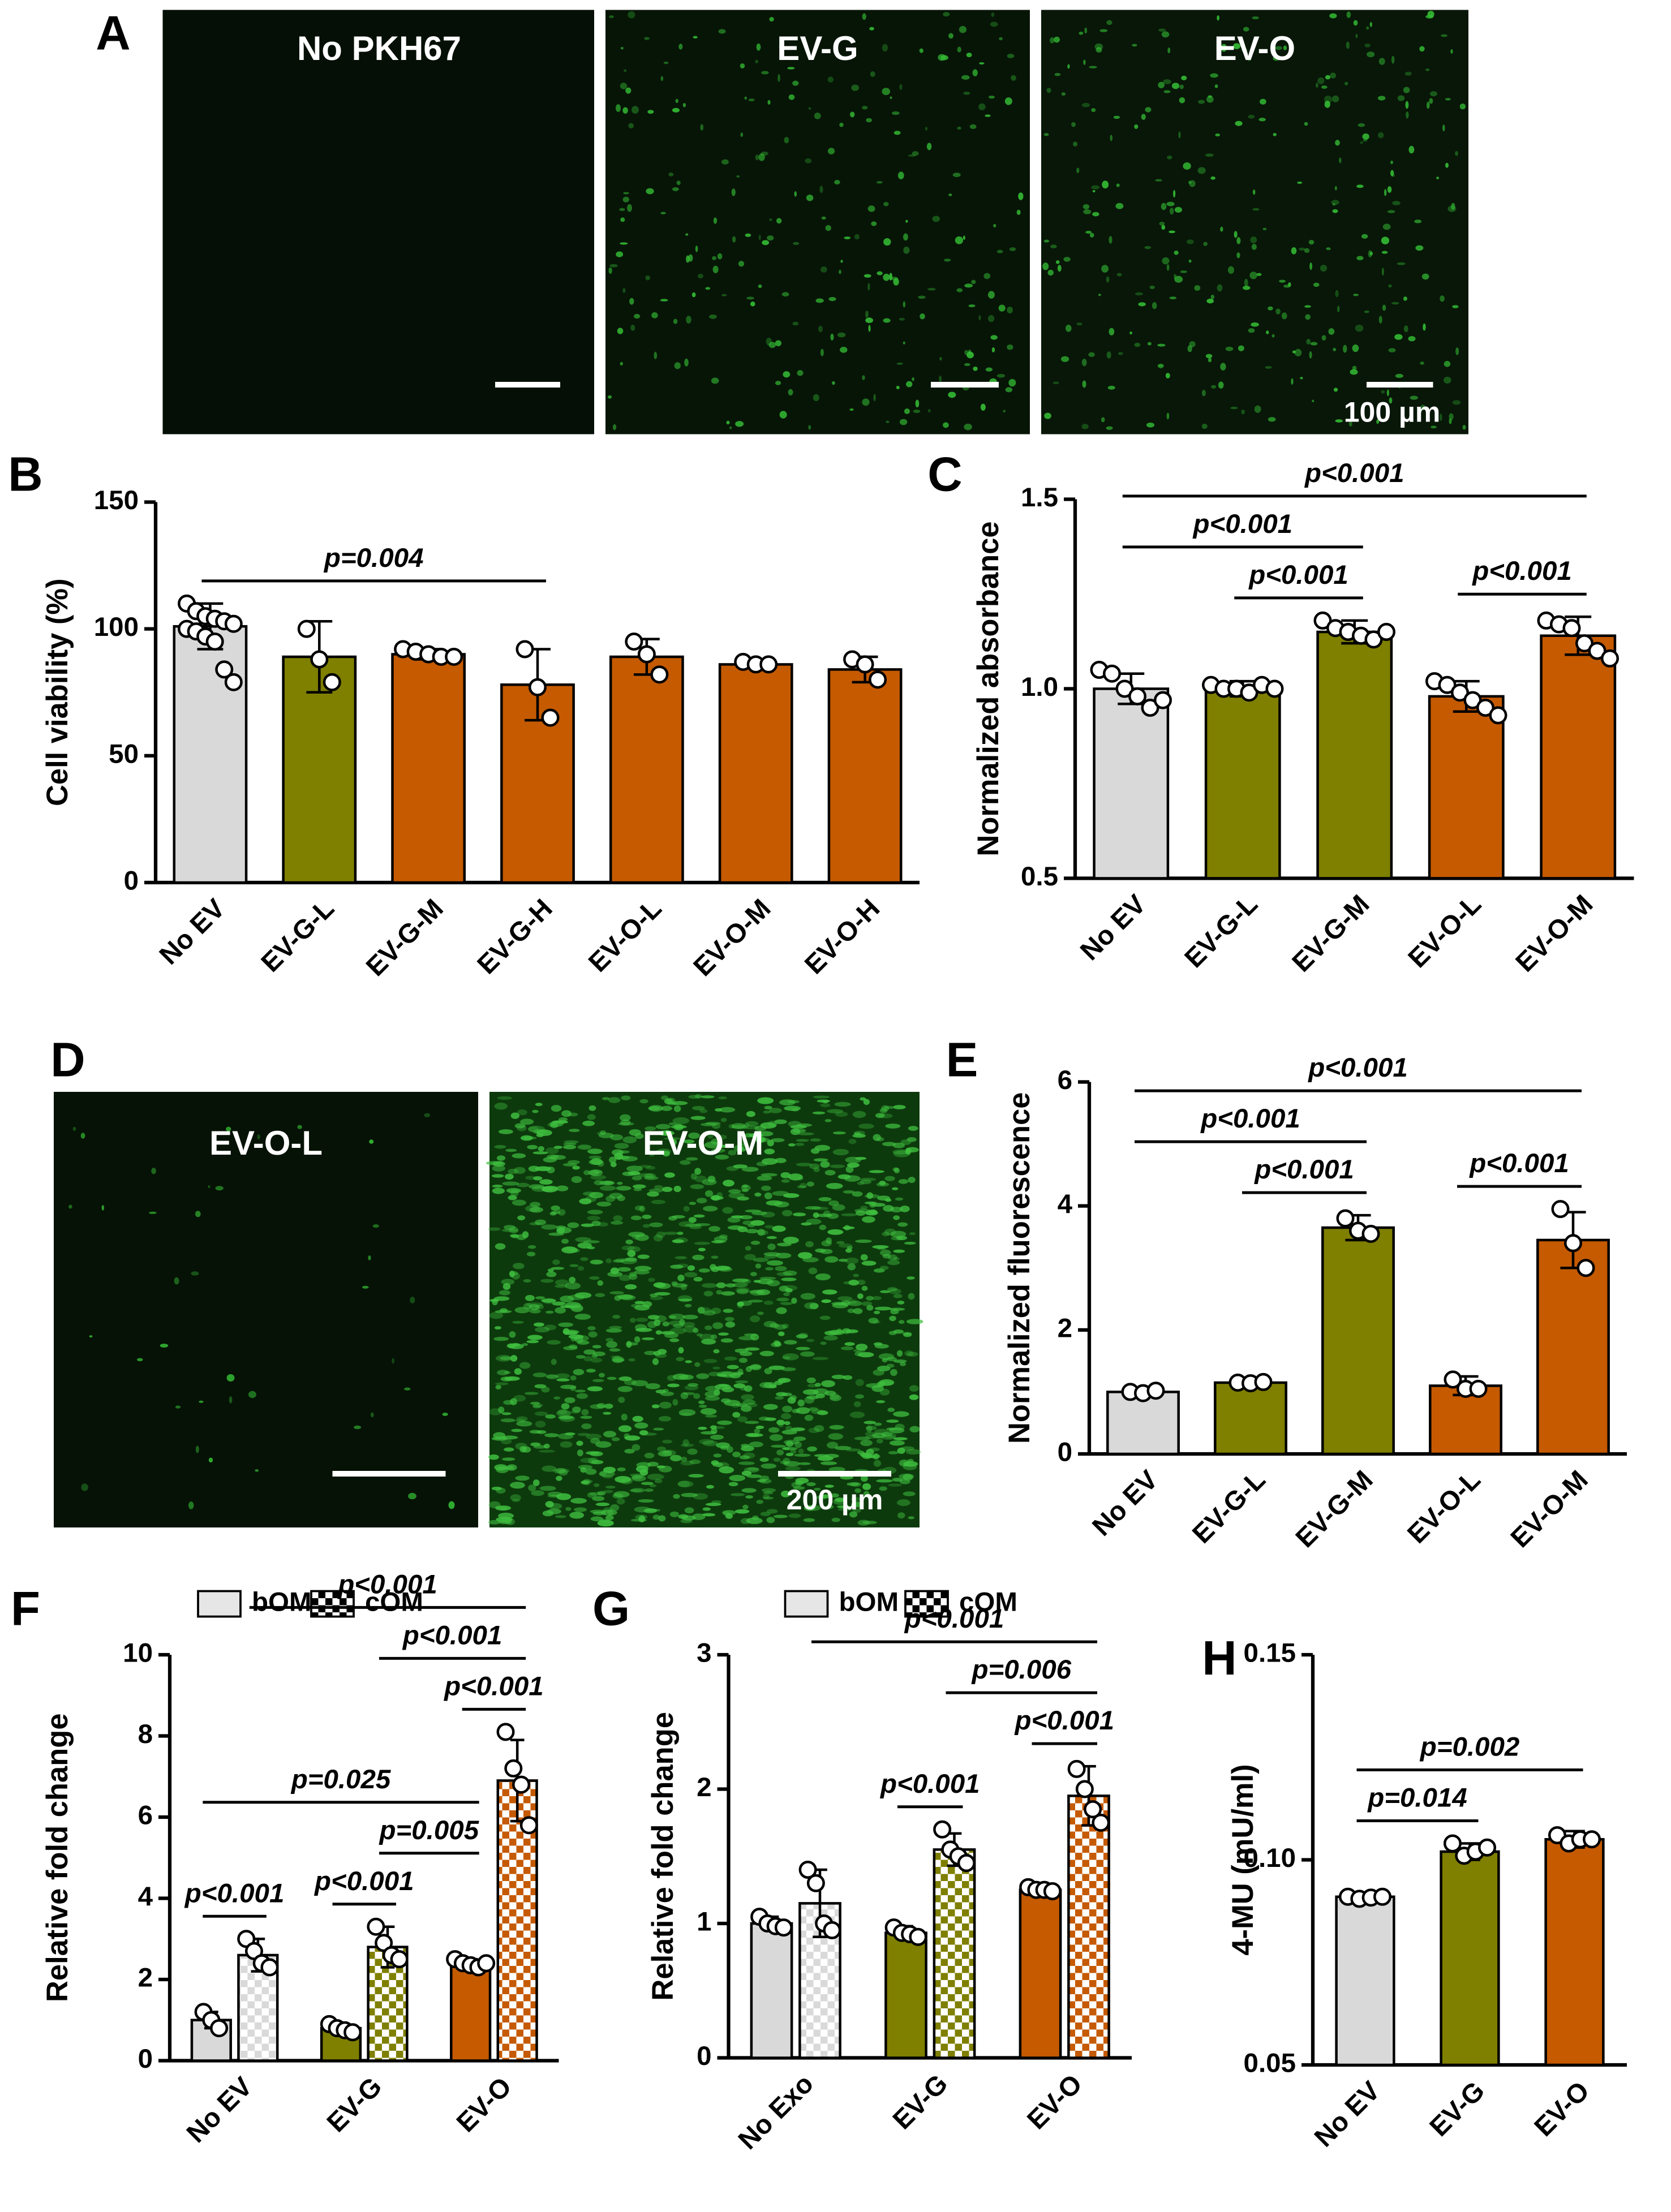  What do you see at coordinates (145, 1897) in the screenshot?
I see `y-tick-label: 4` at bounding box center [145, 1897].